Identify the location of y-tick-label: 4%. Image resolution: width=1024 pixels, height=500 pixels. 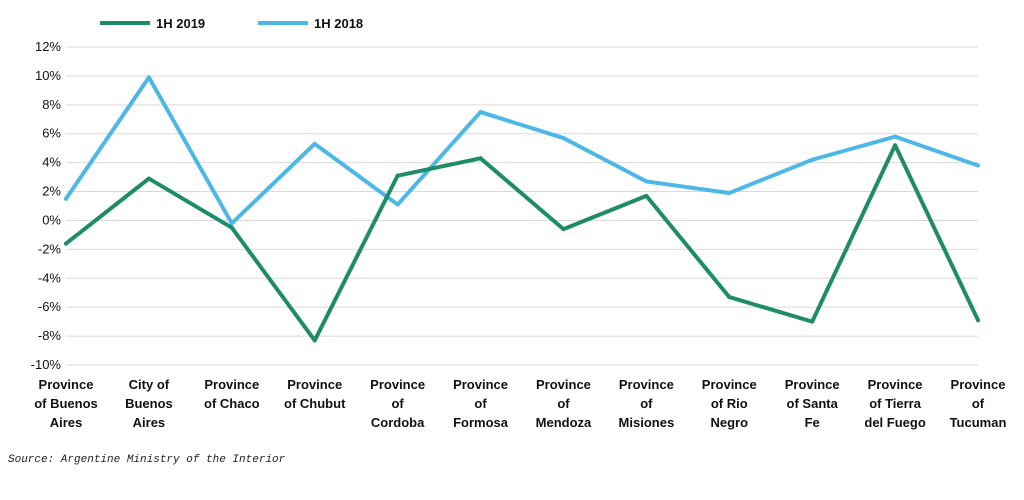
(51, 162).